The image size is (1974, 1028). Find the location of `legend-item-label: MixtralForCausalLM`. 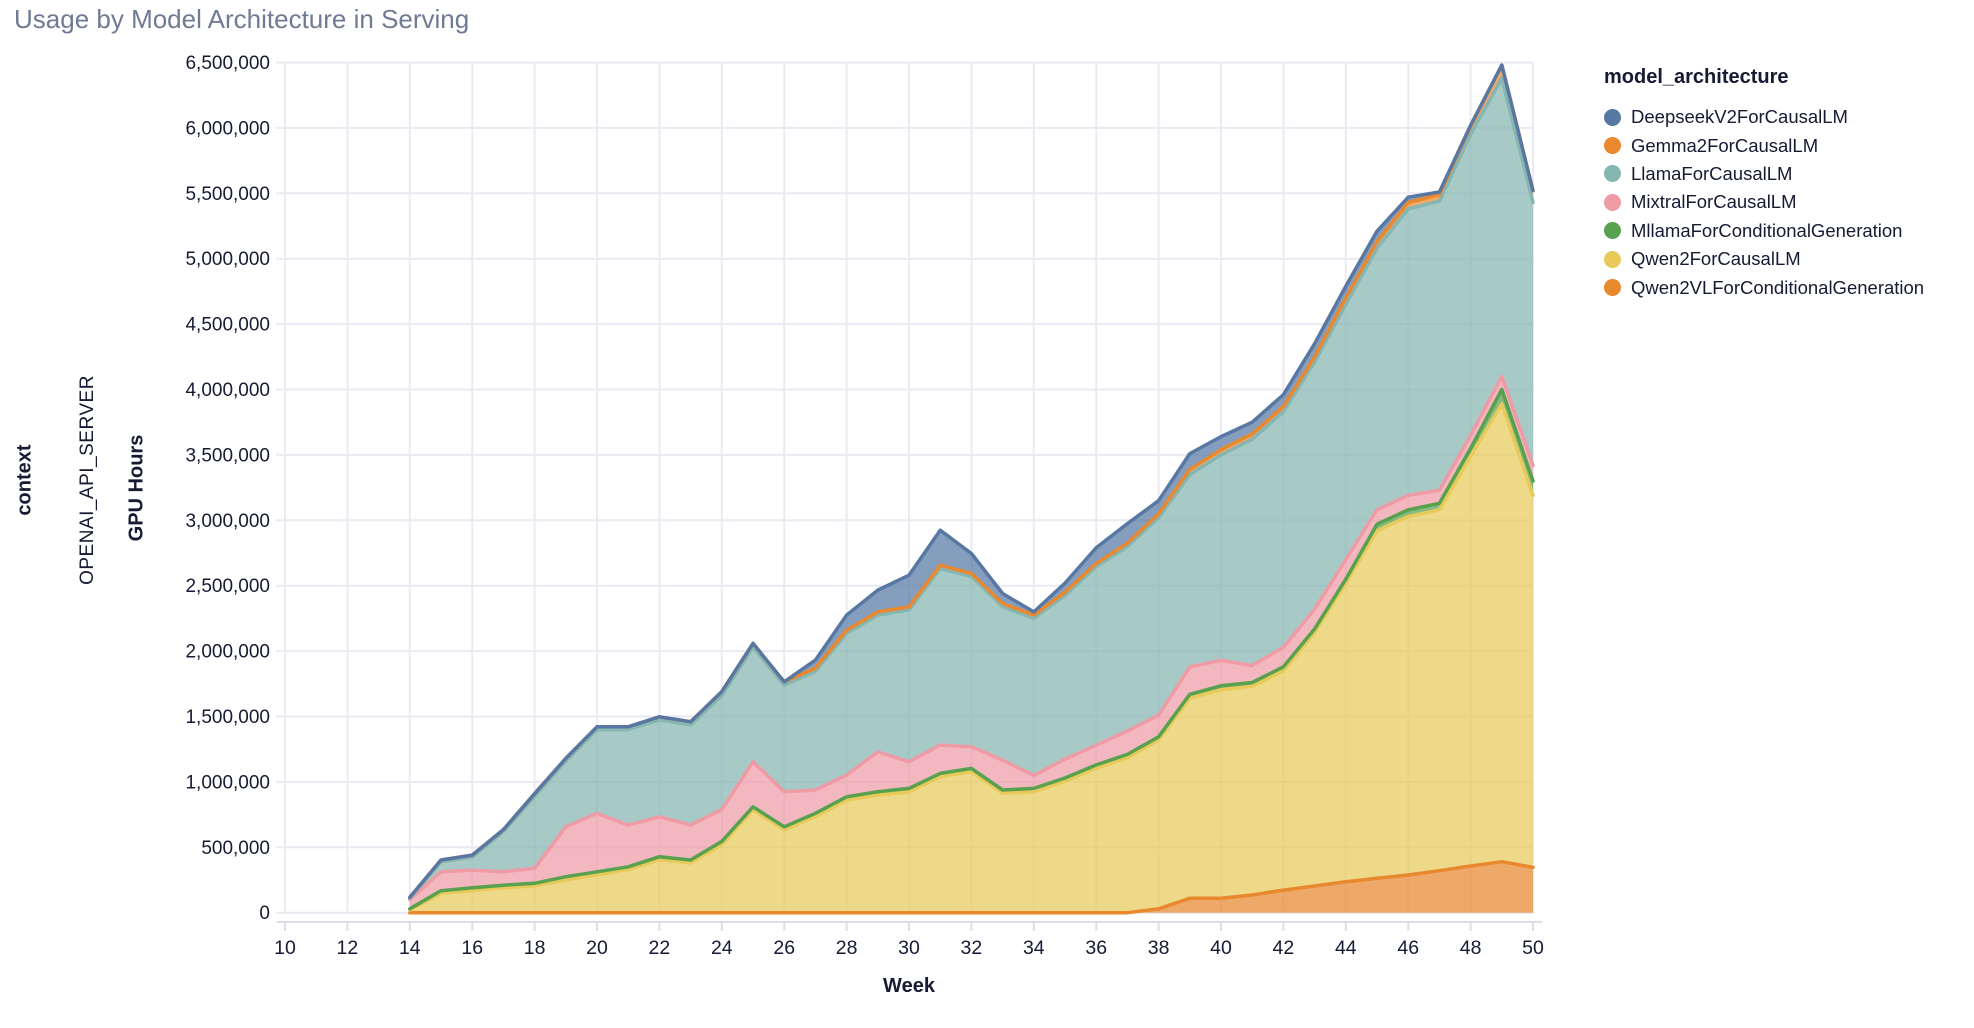

legend-item-label: MixtralForCausalLM is located at coordinates (1714, 202).